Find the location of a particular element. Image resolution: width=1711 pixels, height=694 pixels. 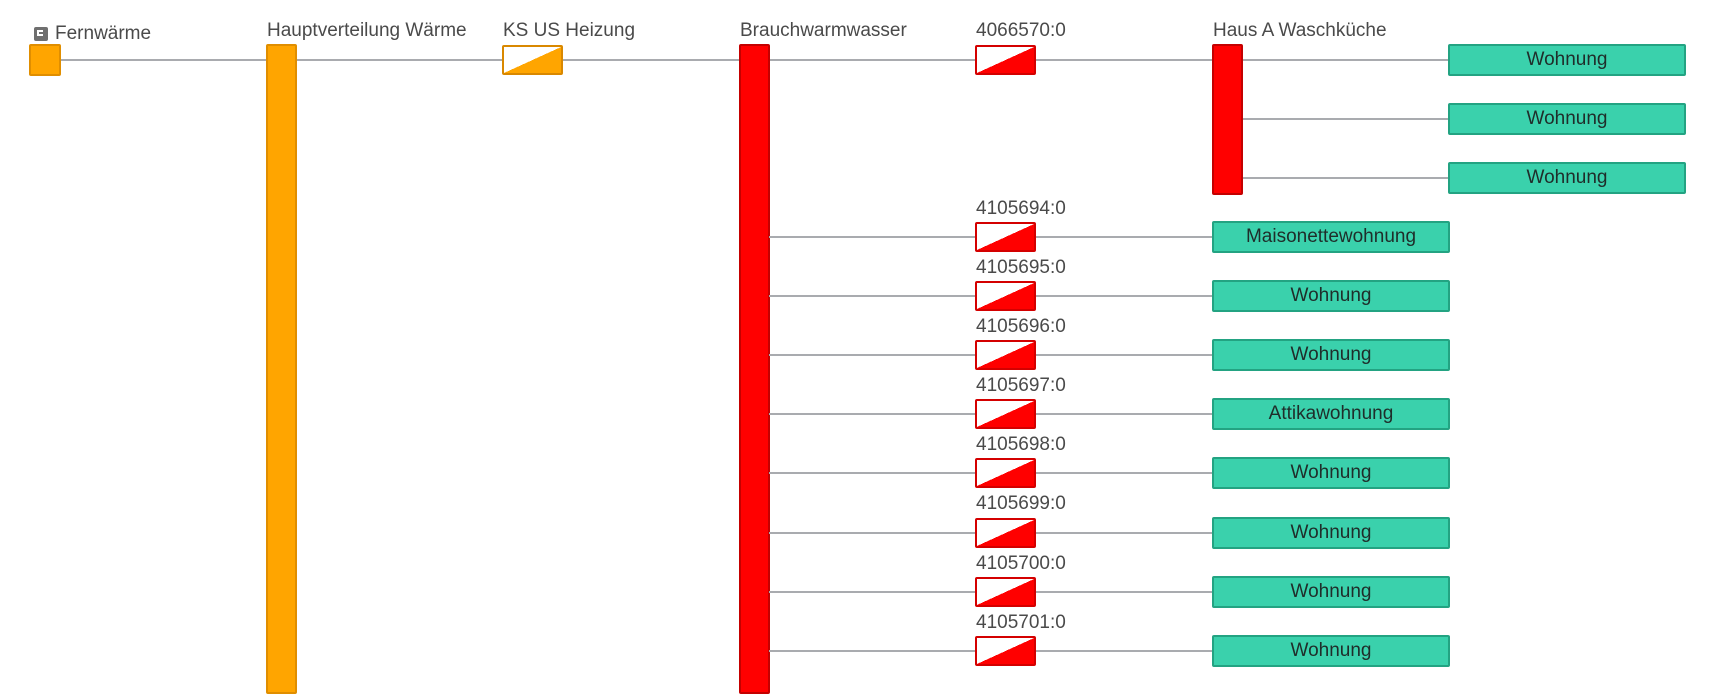

branch-meter-label: 4105696:0 is located at coordinates (1021, 326).